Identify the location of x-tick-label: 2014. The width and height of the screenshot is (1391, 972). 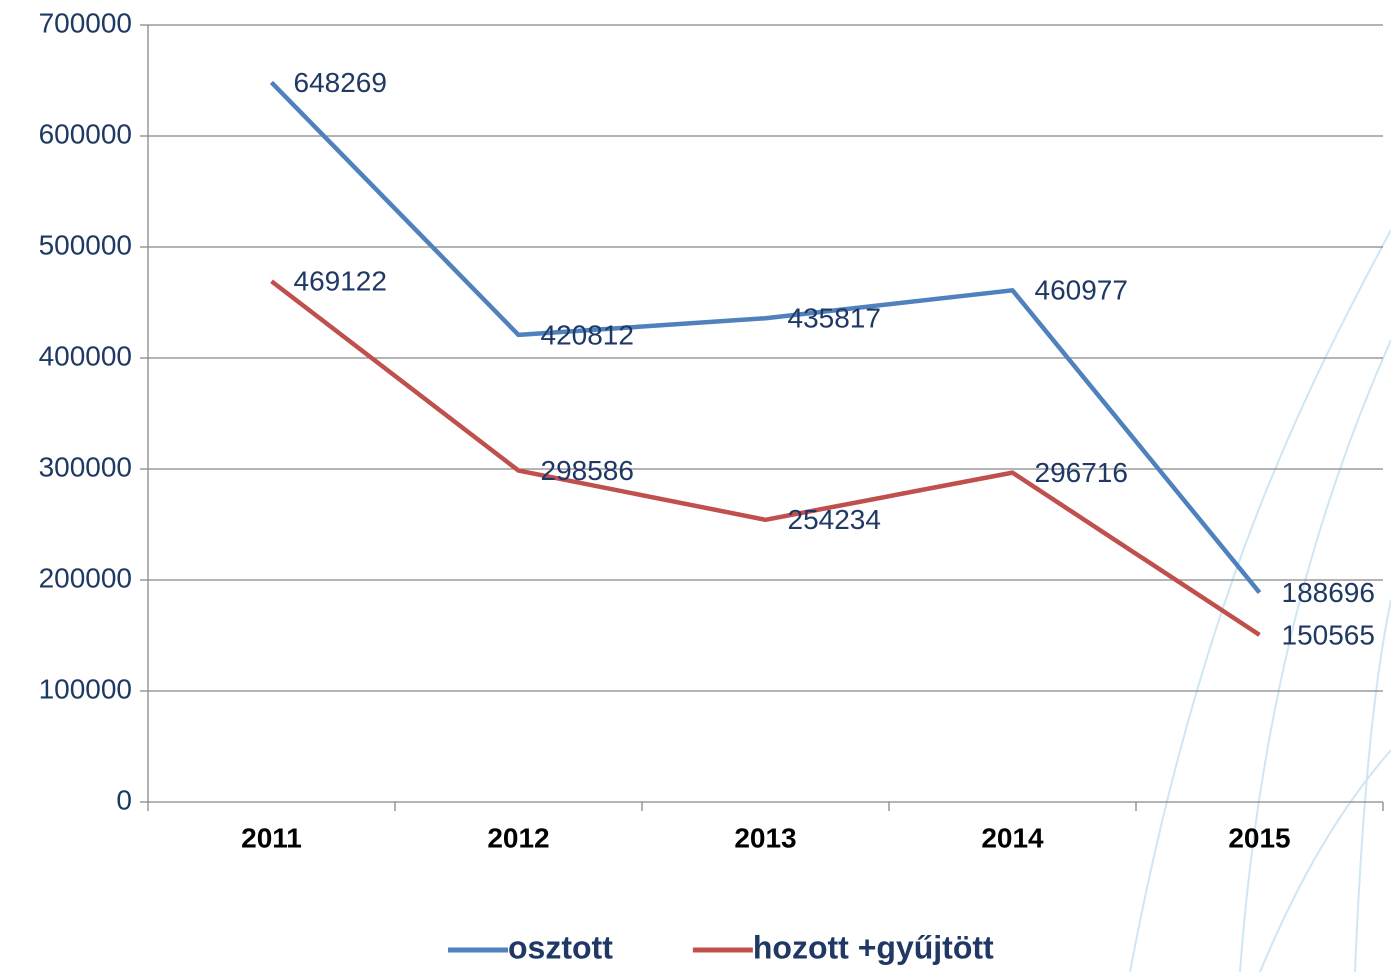
(1012, 837).